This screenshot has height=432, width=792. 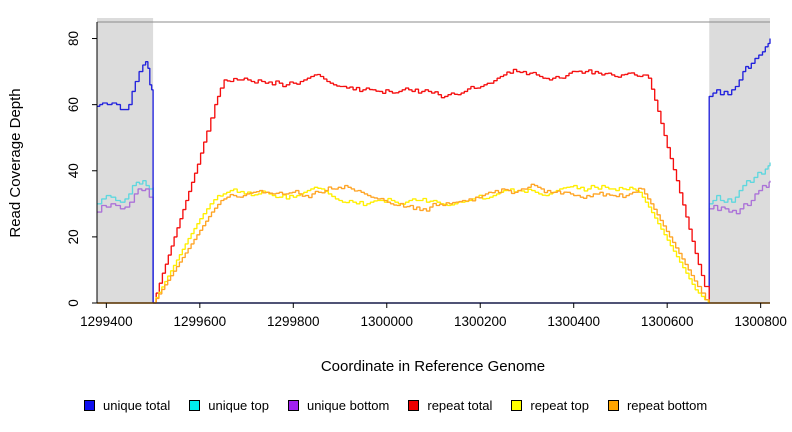 I want to click on legend-item-repeat-top: repeat top, so click(x=550, y=405).